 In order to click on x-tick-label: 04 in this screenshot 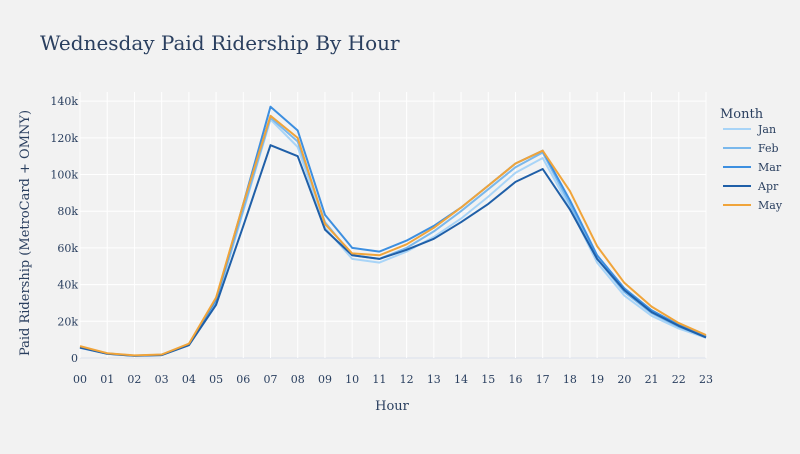, I will do `click(189, 379)`.